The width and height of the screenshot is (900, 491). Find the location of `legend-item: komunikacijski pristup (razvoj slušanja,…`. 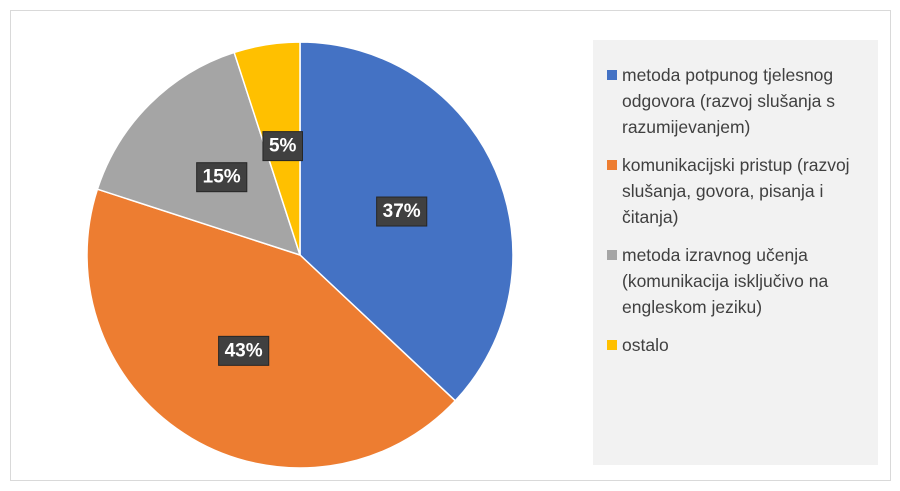

legend-item: komunikacijski pristup (razvoj slušanja,… is located at coordinates (740, 191).